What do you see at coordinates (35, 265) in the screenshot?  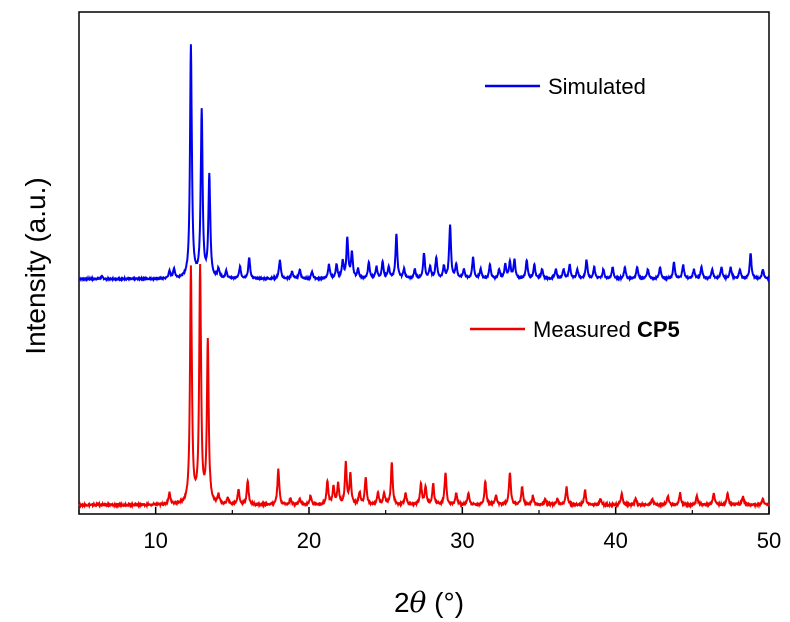 I see `y-axis-title: Intensity (a.u.)` at bounding box center [35, 265].